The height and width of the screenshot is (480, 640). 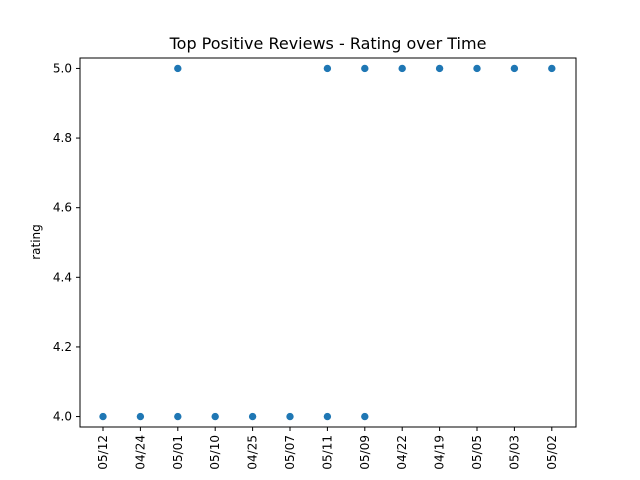 What do you see at coordinates (62, 347) in the screenshot?
I see `y-tick-label: 4.2` at bounding box center [62, 347].